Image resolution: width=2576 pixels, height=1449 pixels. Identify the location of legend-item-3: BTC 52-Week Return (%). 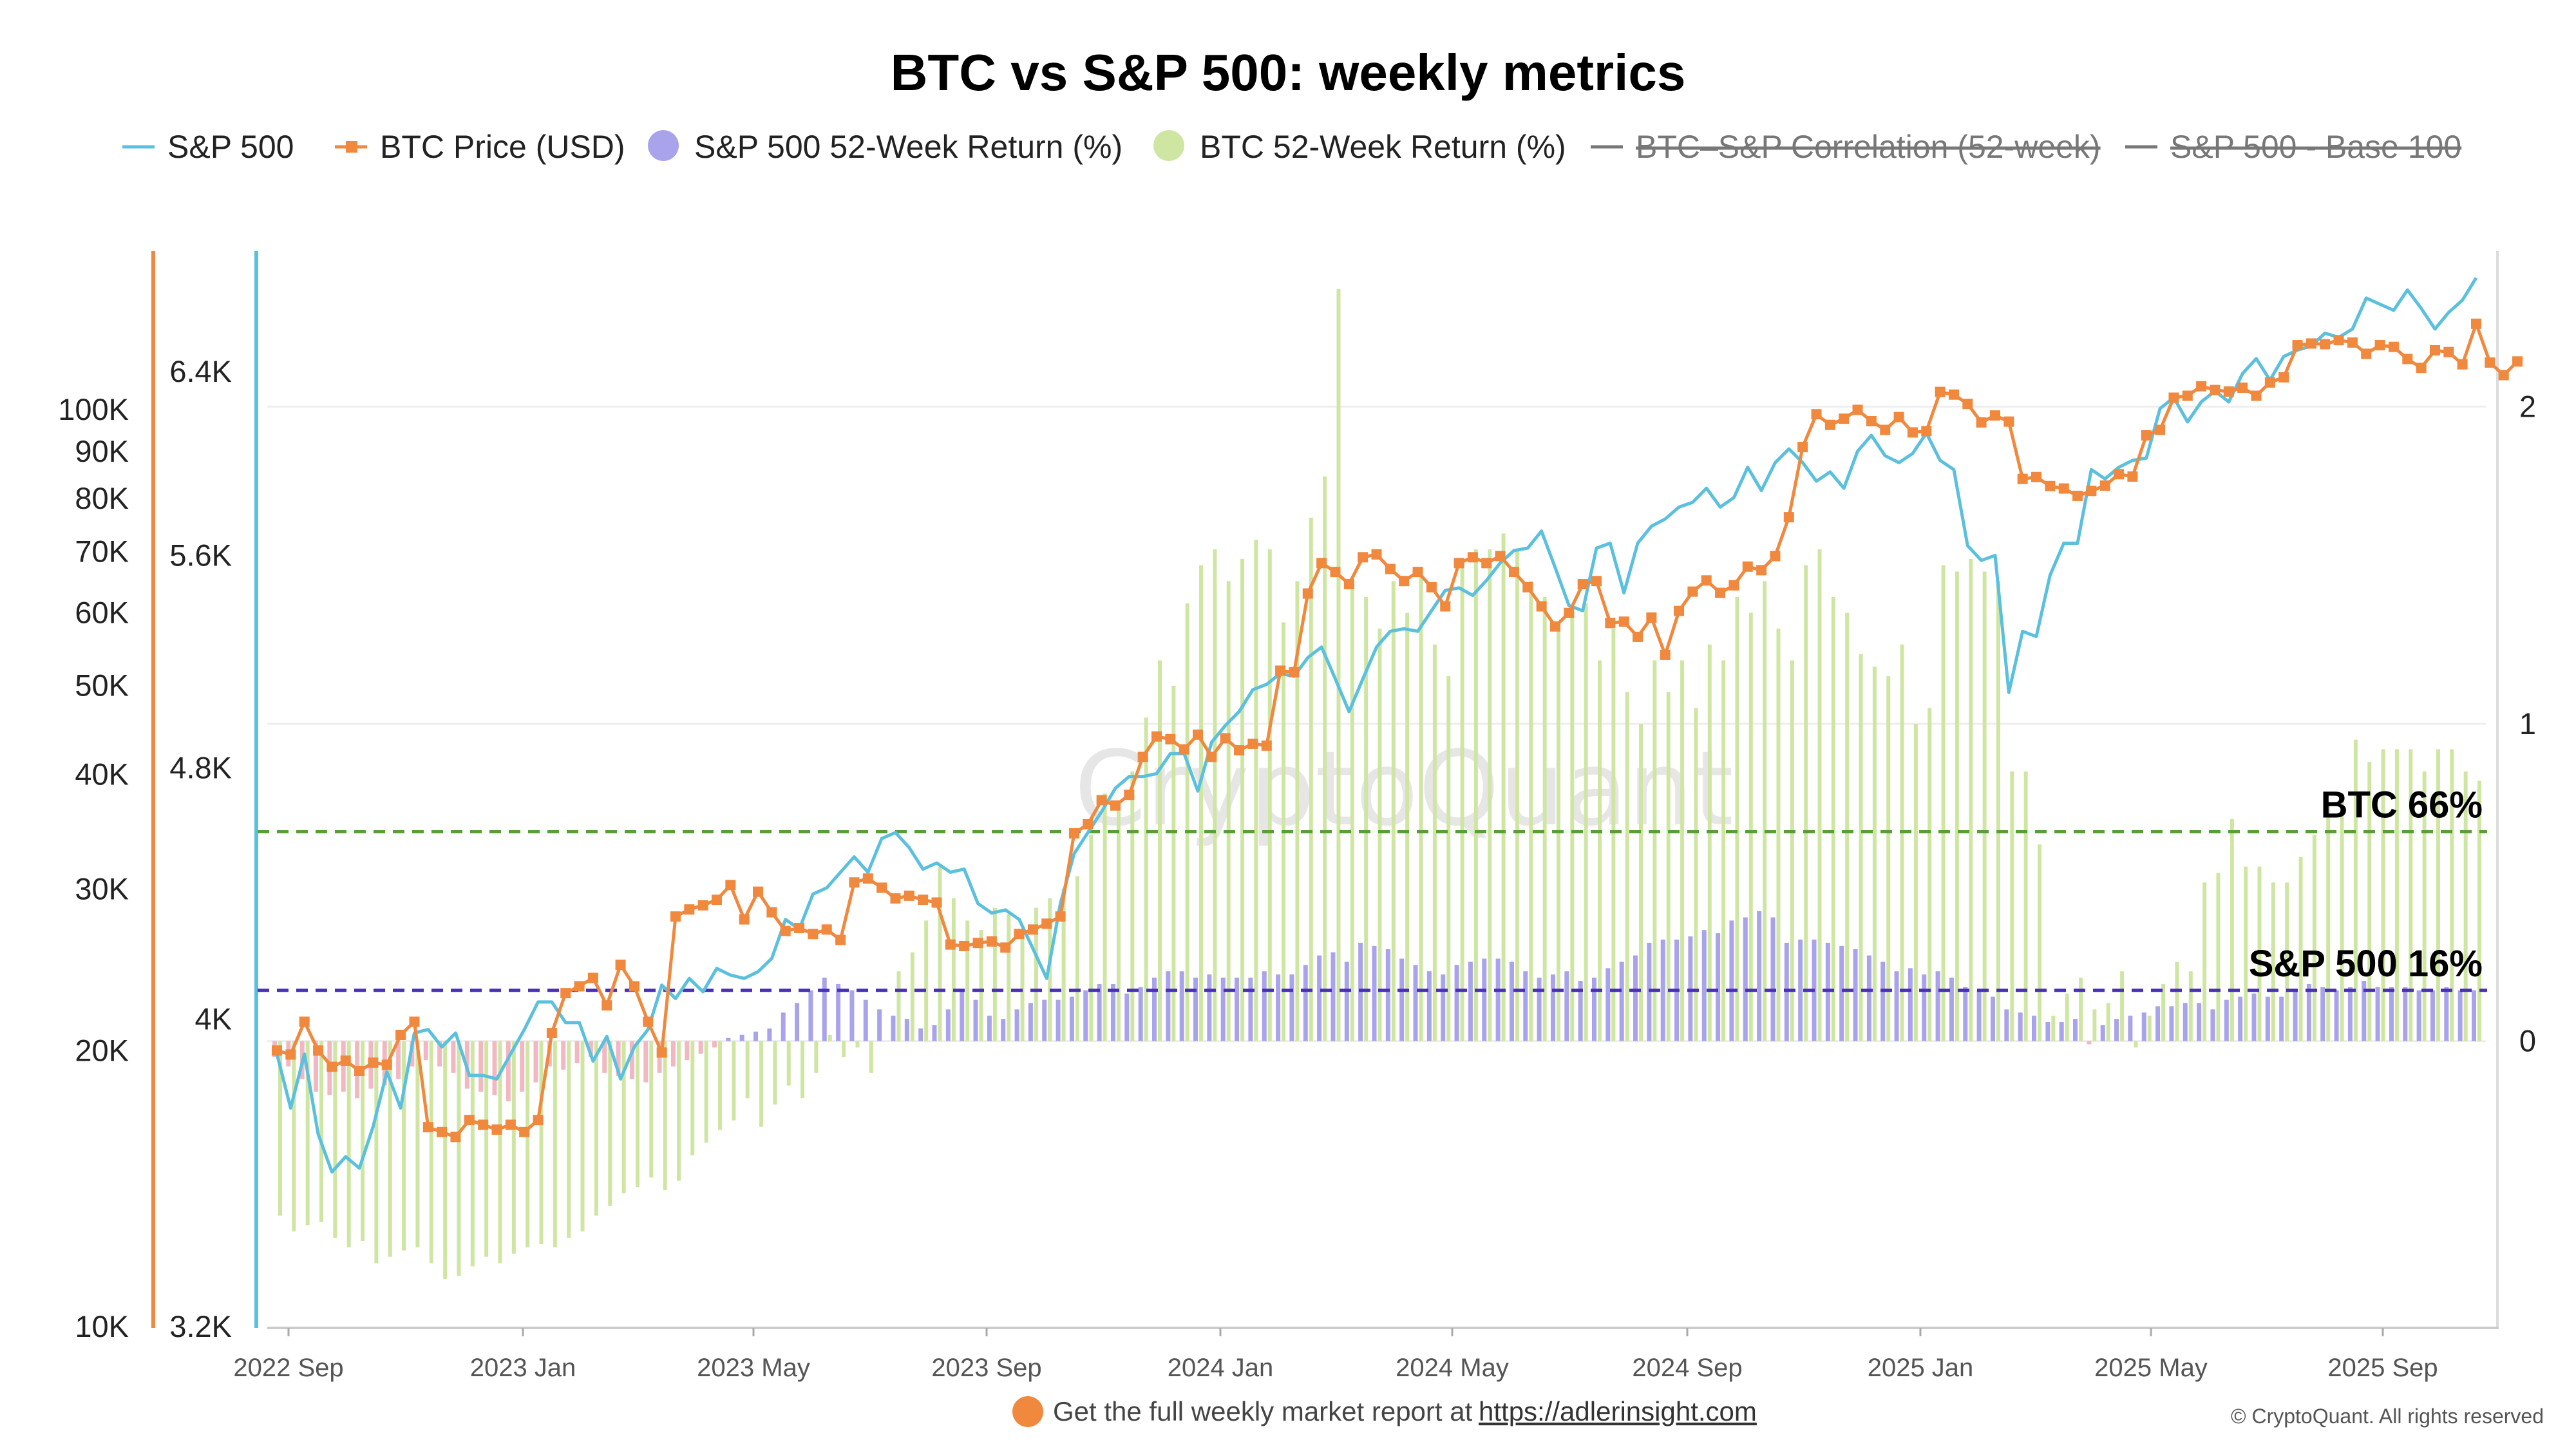
(1359, 147).